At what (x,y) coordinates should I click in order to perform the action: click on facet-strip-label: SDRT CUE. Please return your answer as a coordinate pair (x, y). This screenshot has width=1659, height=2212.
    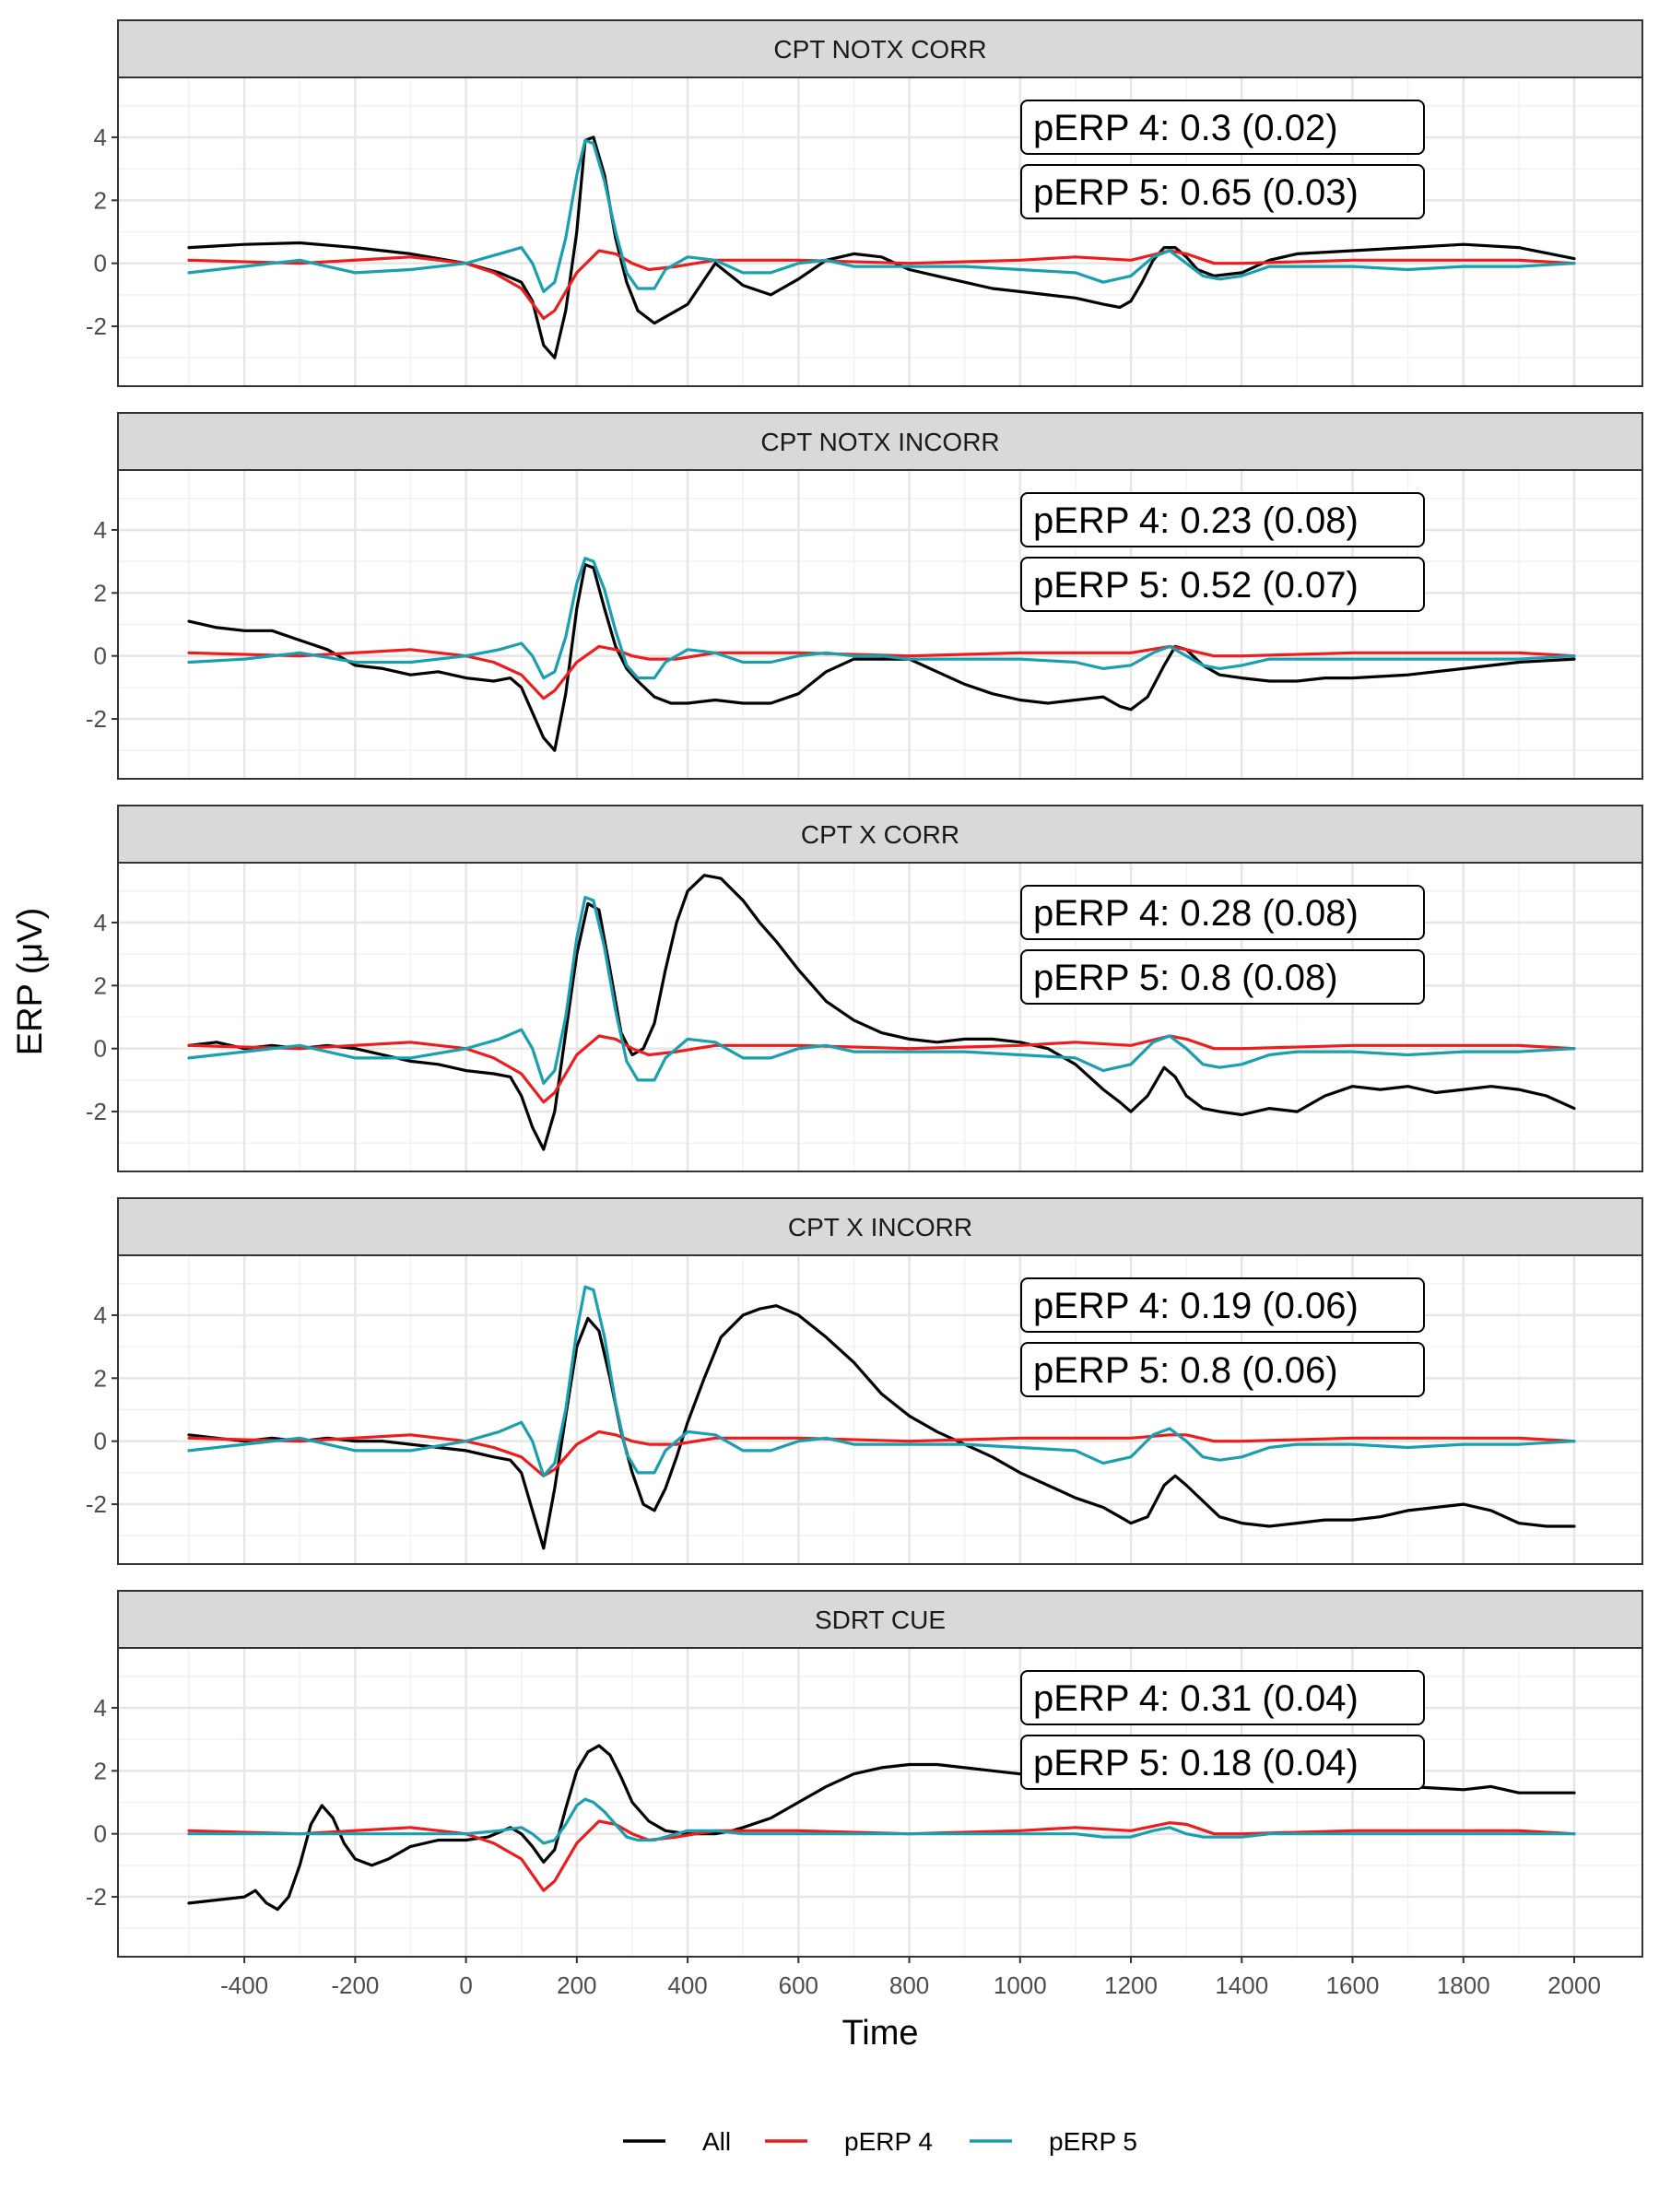
    Looking at the image, I should click on (880, 1620).